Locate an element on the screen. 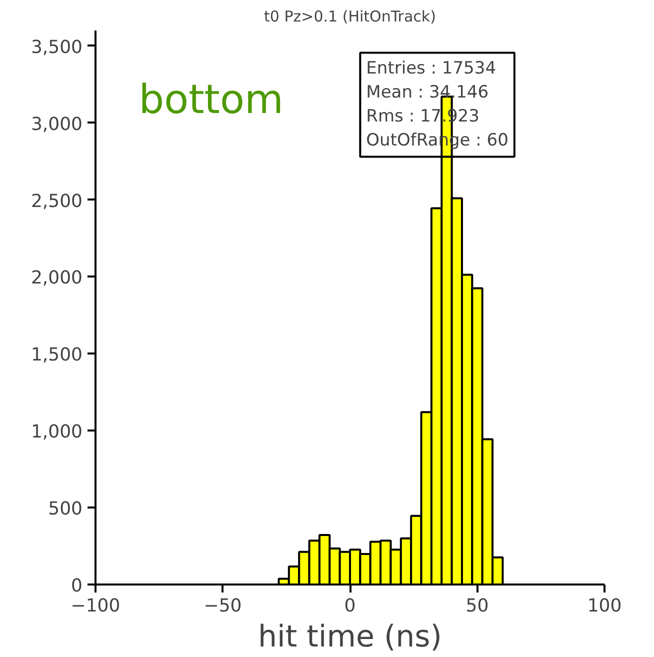 The height and width of the screenshot is (657, 654). x-tick-label: −100 is located at coordinates (95, 606).